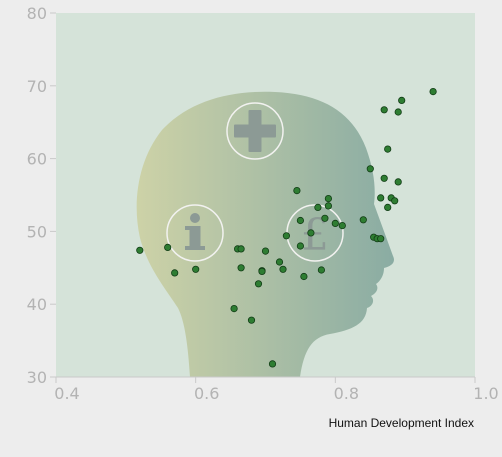 This screenshot has width=502, height=457. I want to click on y-tick-label: 70, so click(37, 86).